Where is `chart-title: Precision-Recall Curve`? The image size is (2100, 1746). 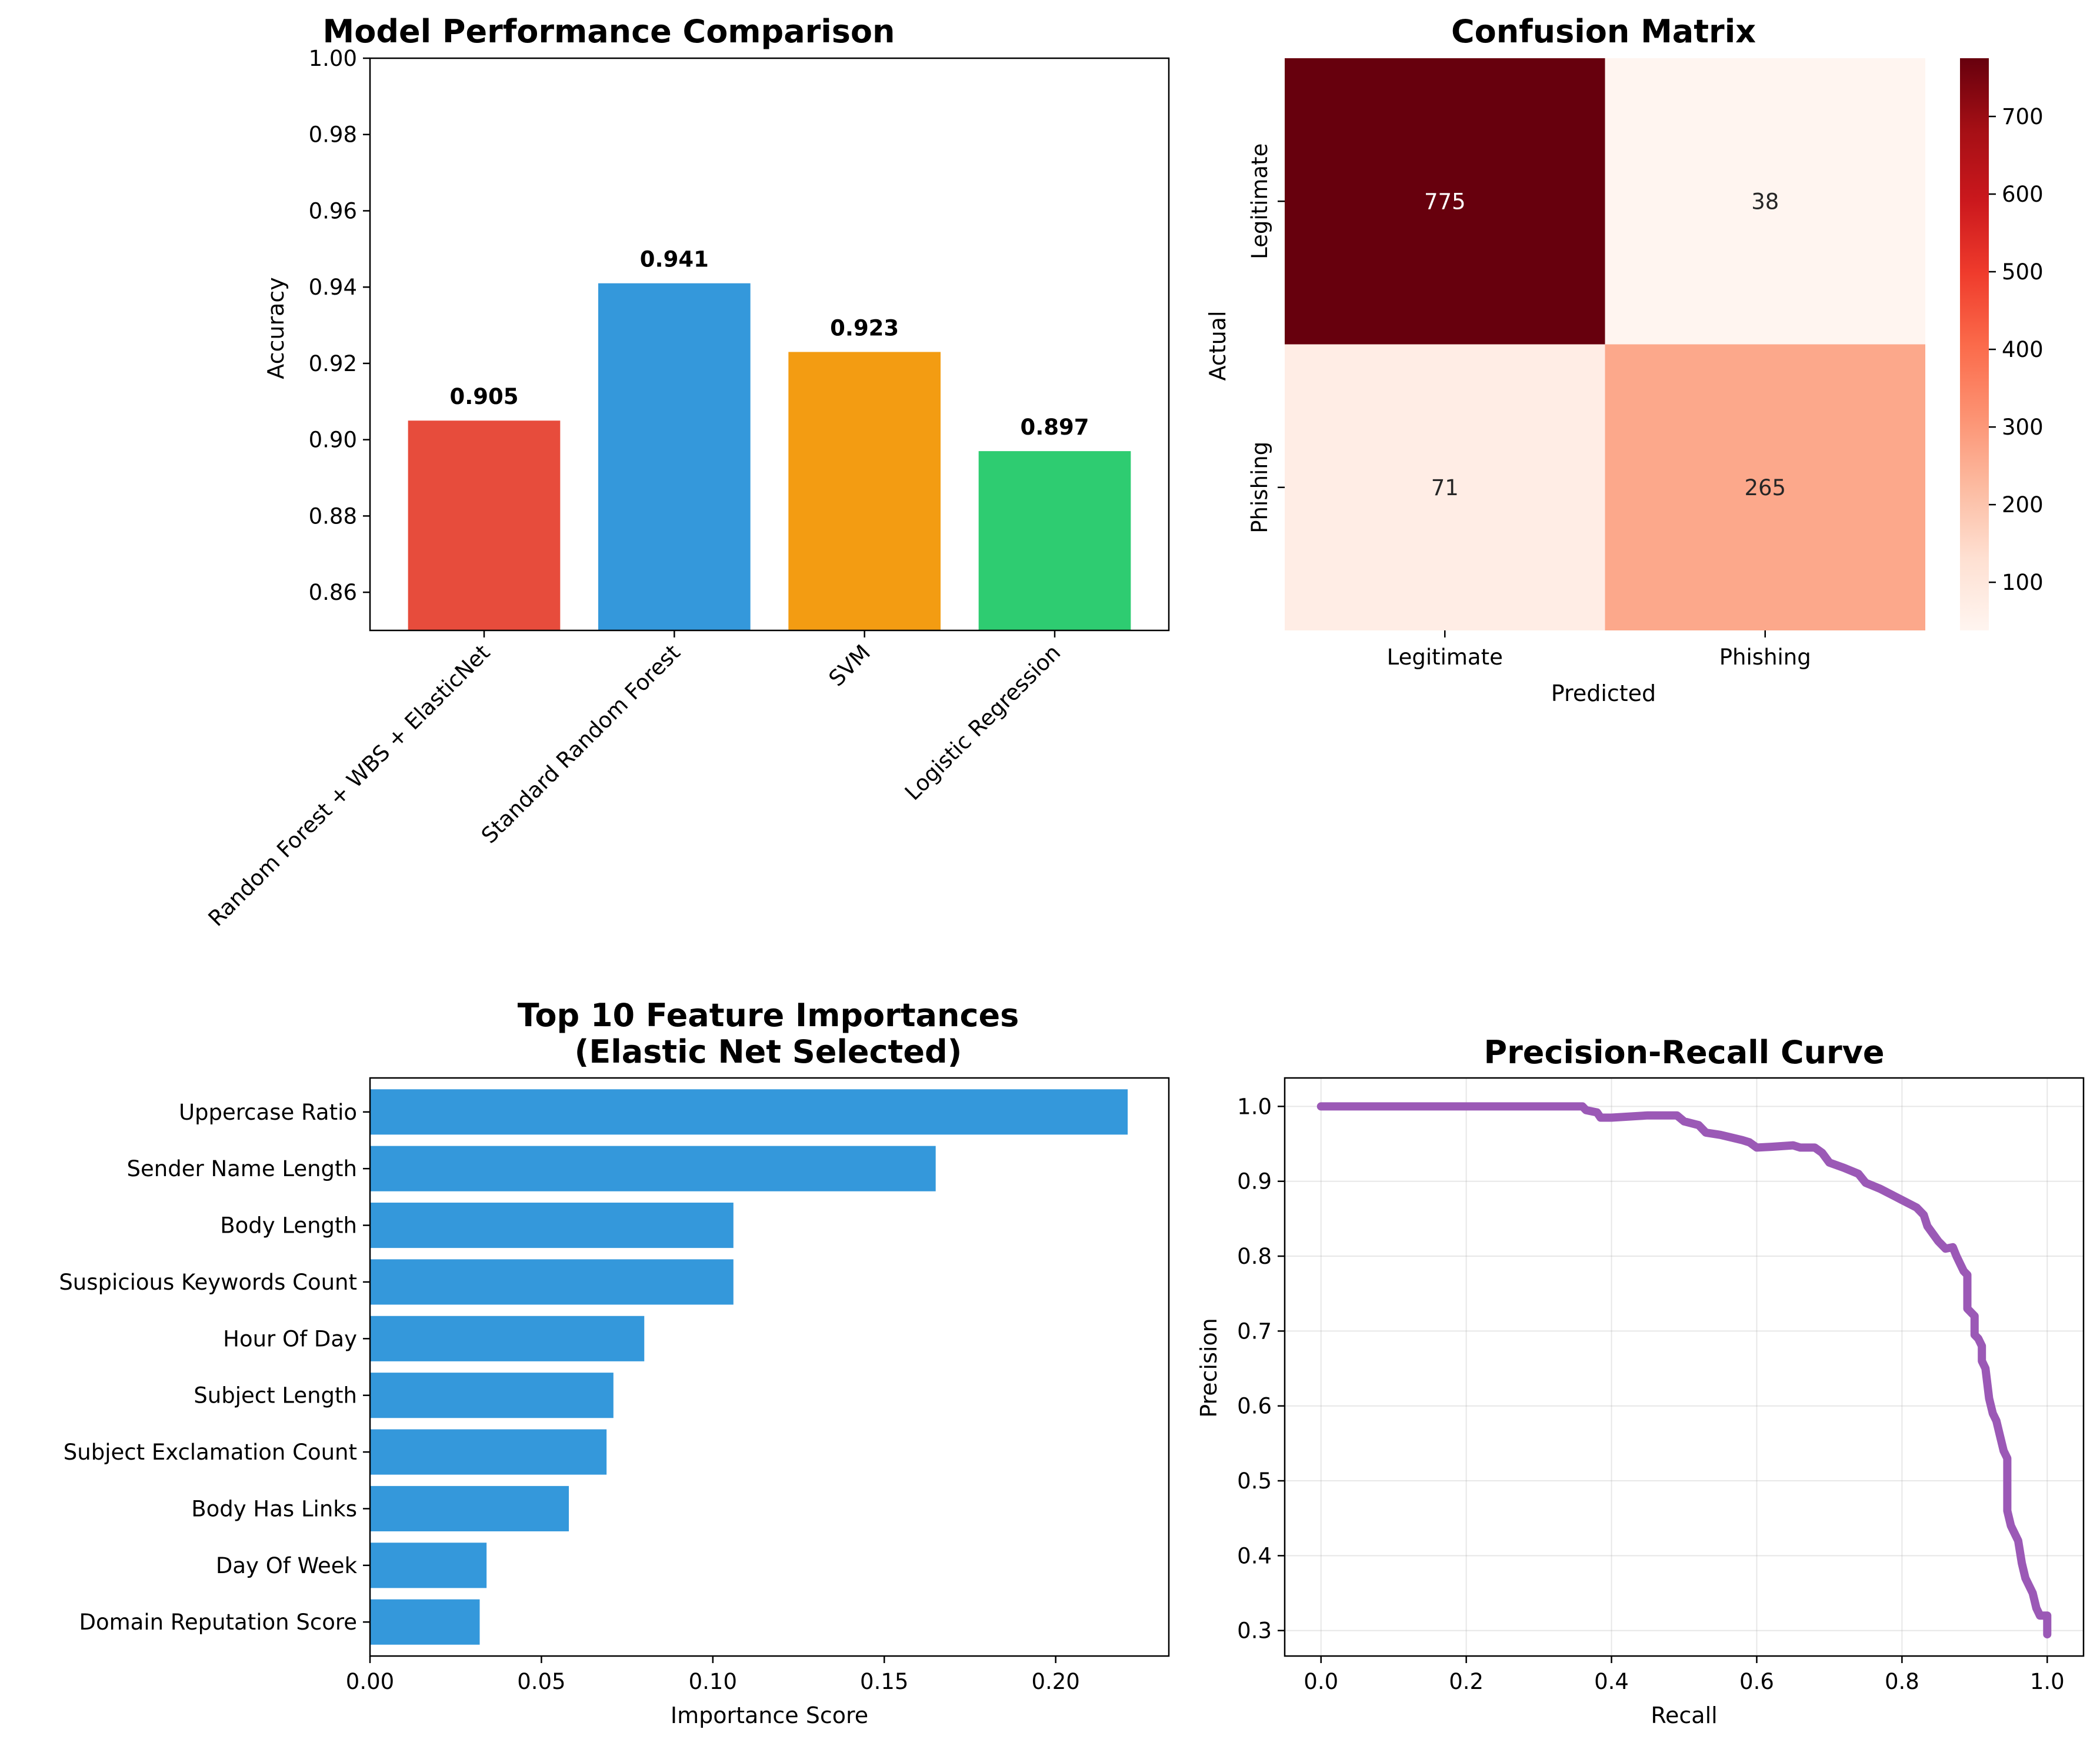
chart-title: Precision-Recall Curve is located at coordinates (1684, 1052).